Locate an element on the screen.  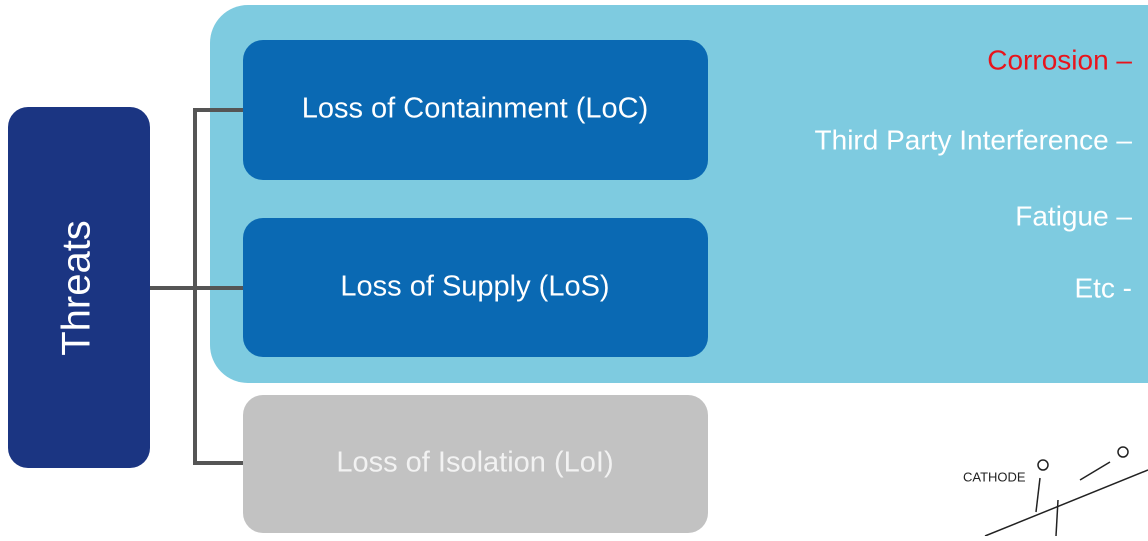
root-label: Threats is located at coordinates (77, 288).